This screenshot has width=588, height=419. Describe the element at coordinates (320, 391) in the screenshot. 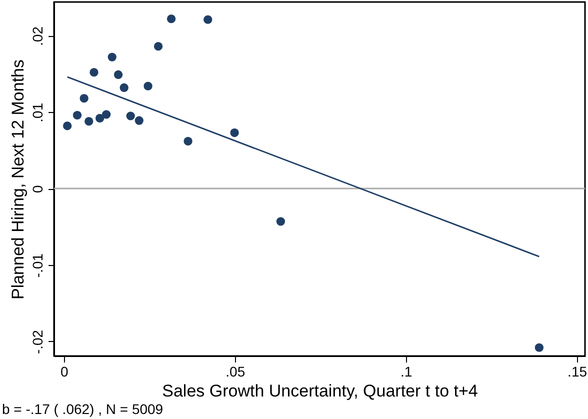

I see `x-axis-title: Sales Growth Uncertainty, Quarter t to t+4` at that location.